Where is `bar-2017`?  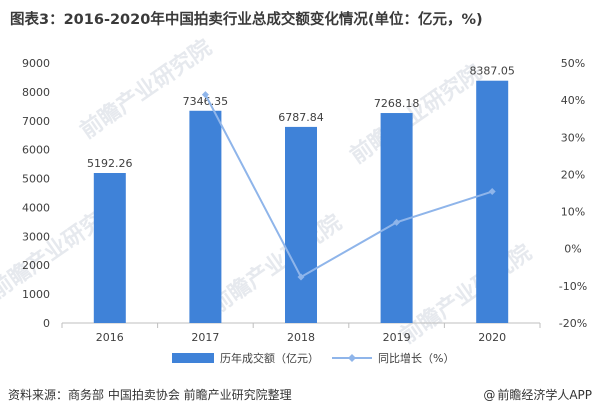 bar-2017 is located at coordinates (205, 216).